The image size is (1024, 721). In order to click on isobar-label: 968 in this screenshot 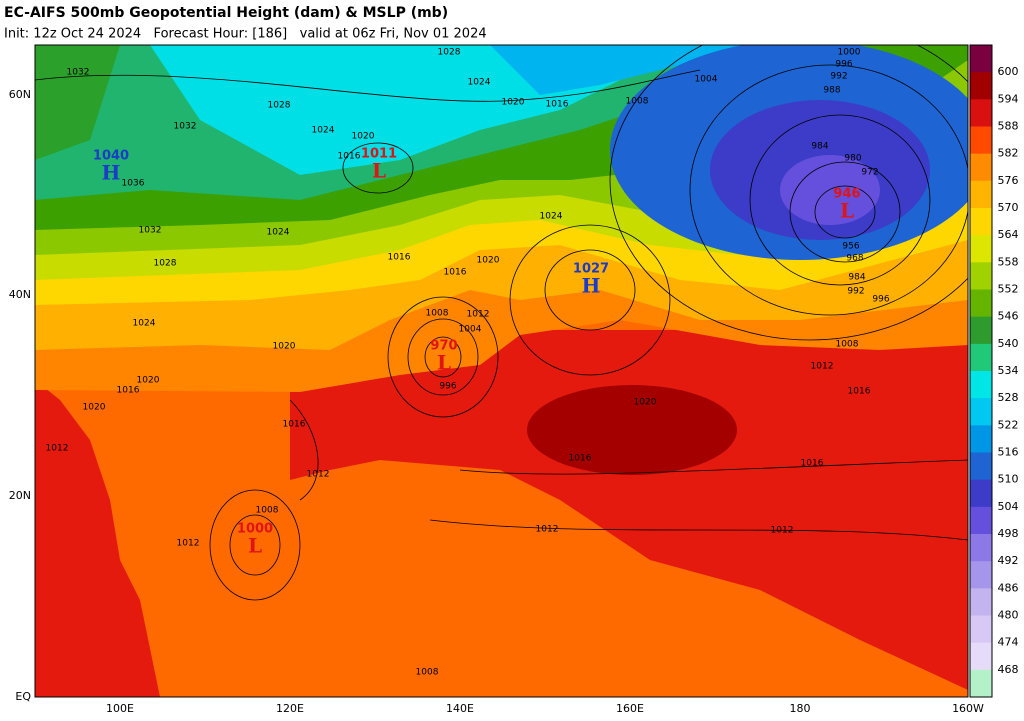, I will do `click(854, 259)`.